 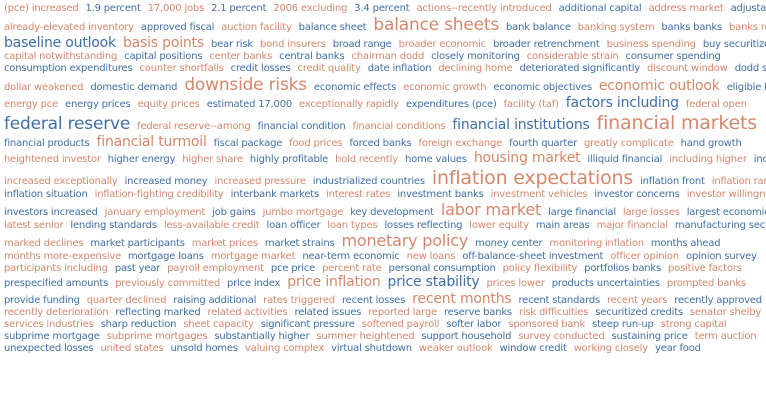 I want to click on cloud-term: date inflation, so click(x=399, y=69).